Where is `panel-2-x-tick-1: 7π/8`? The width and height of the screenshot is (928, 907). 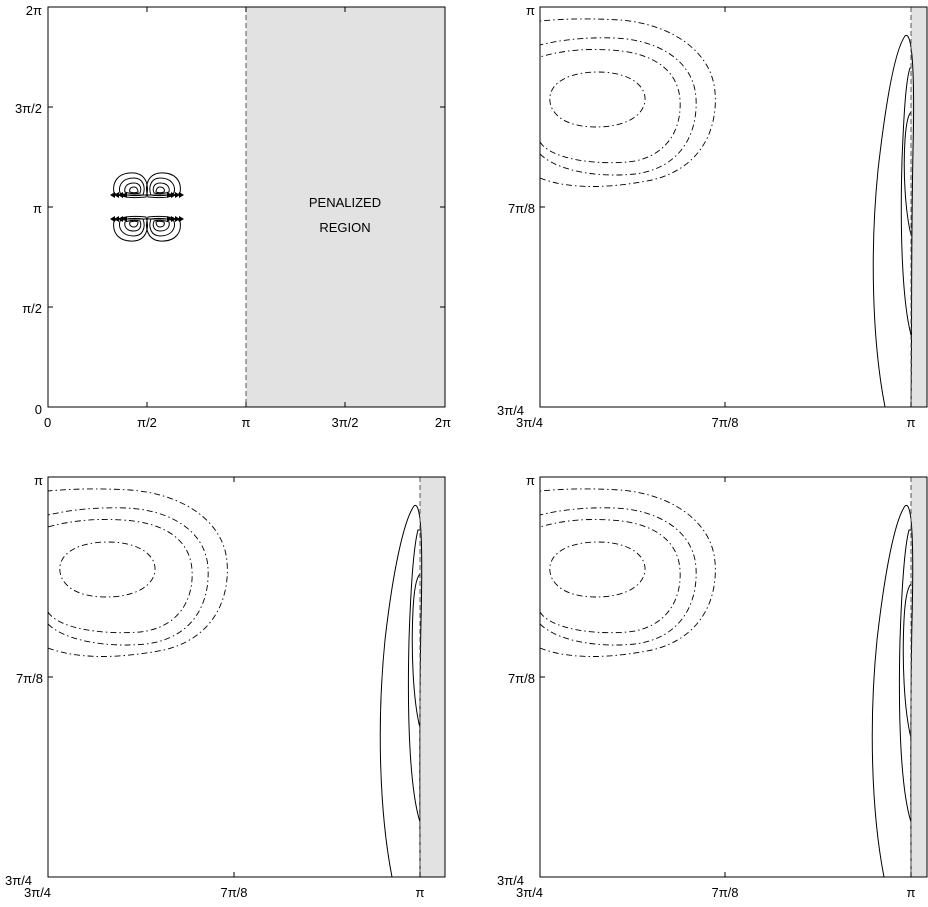 panel-2-x-tick-1: 7π/8 is located at coordinates (724, 422).